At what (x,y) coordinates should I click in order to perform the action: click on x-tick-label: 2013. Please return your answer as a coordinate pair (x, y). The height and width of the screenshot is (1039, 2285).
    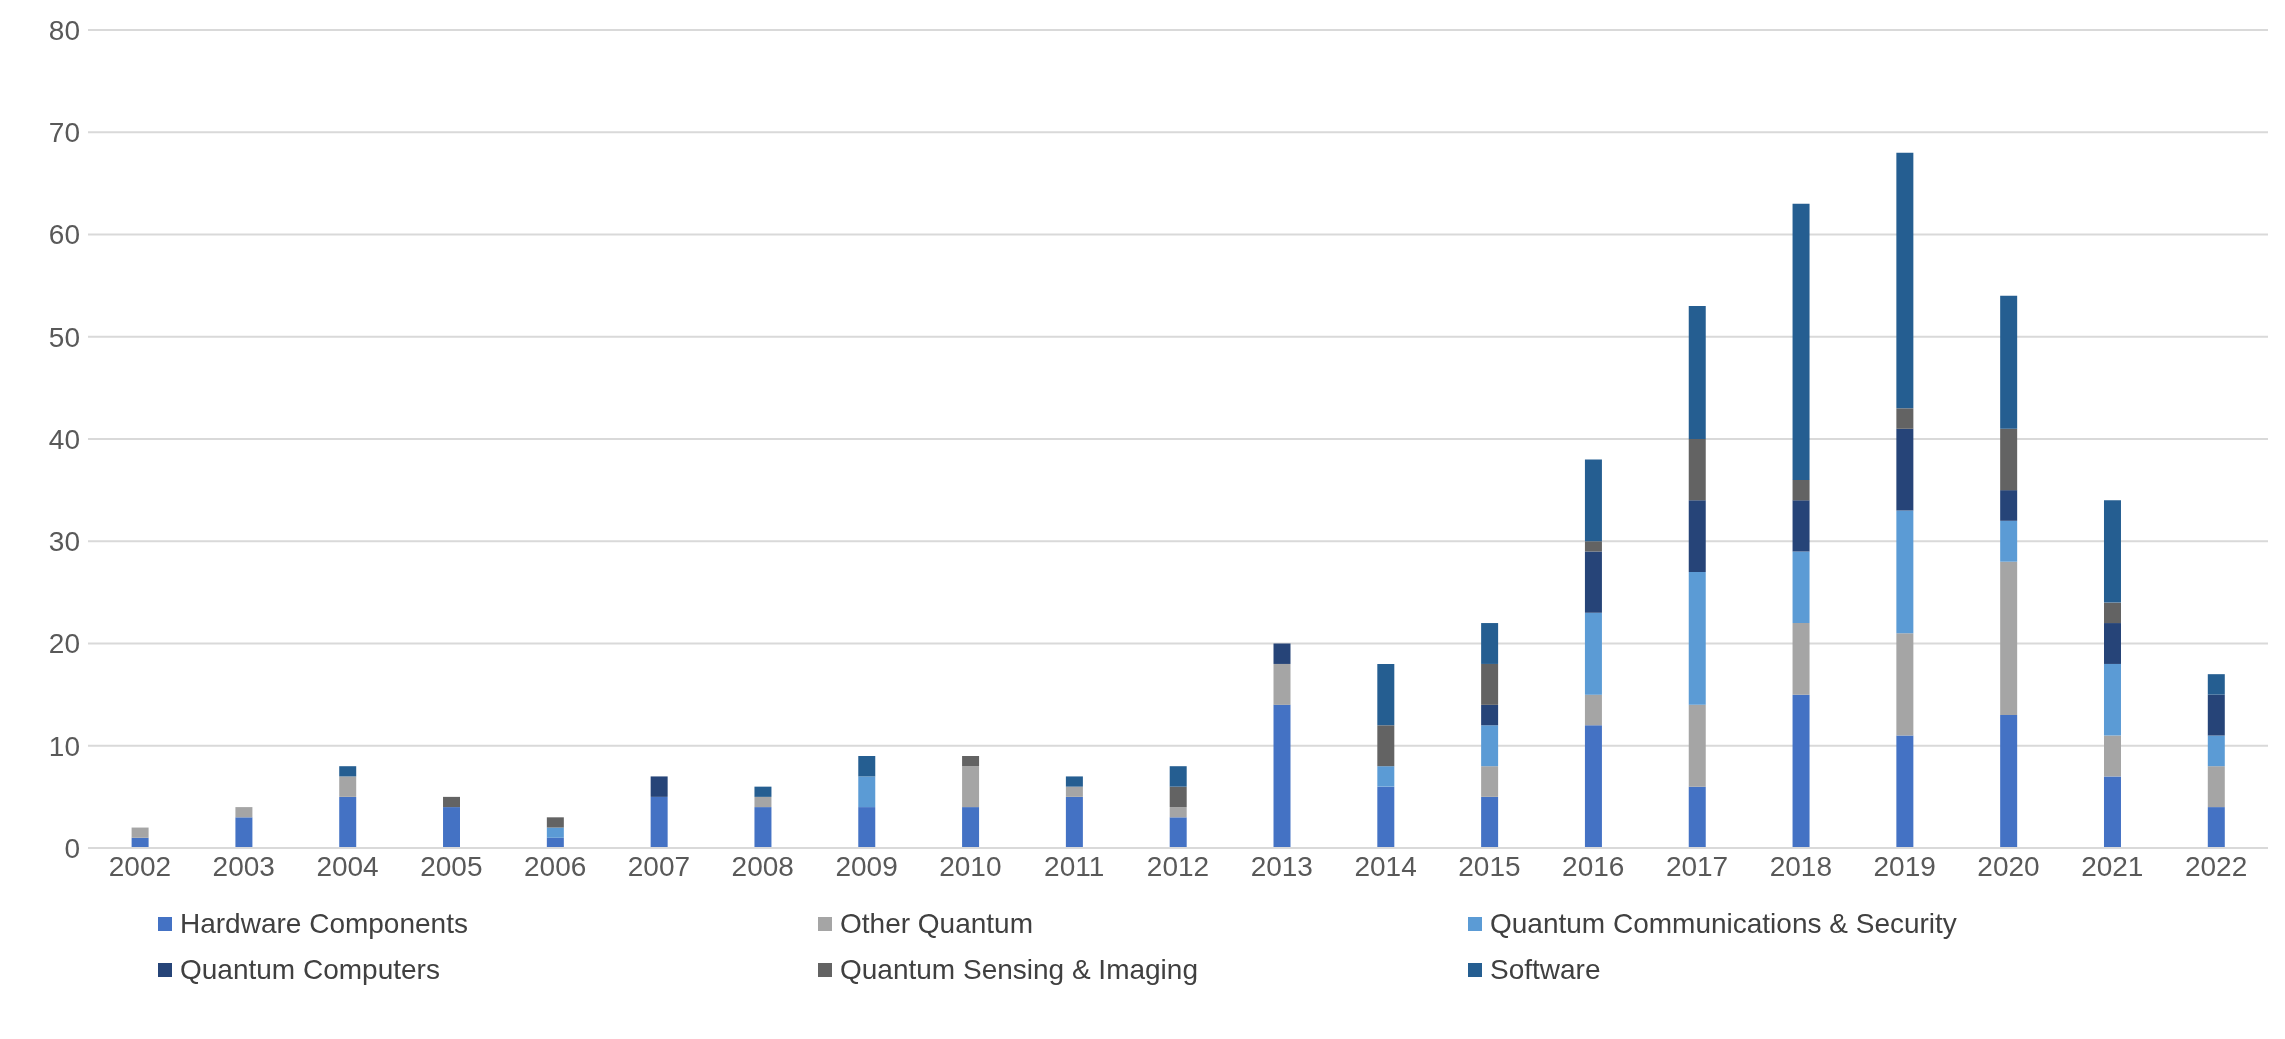
    Looking at the image, I should click on (1281, 866).